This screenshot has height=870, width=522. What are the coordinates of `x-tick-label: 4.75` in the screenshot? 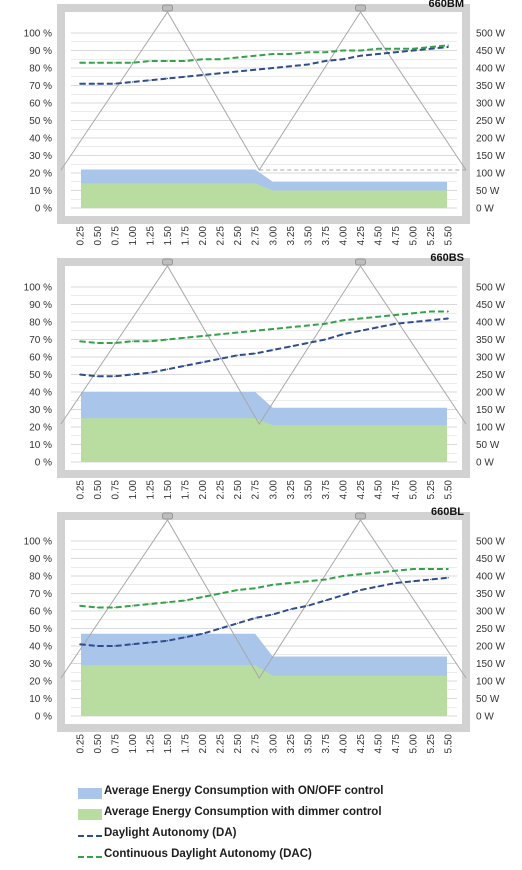 It's located at (396, 490).